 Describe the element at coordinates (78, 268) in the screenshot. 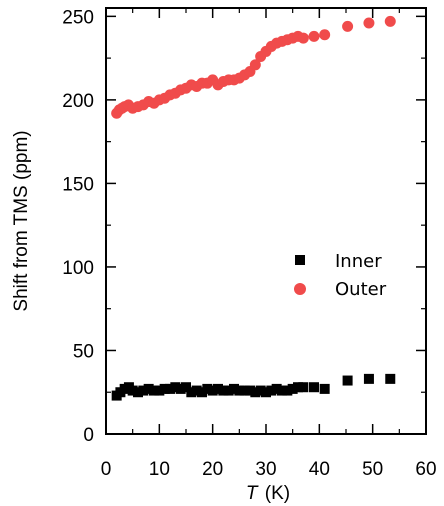

I see `y-tick-label: 100` at that location.